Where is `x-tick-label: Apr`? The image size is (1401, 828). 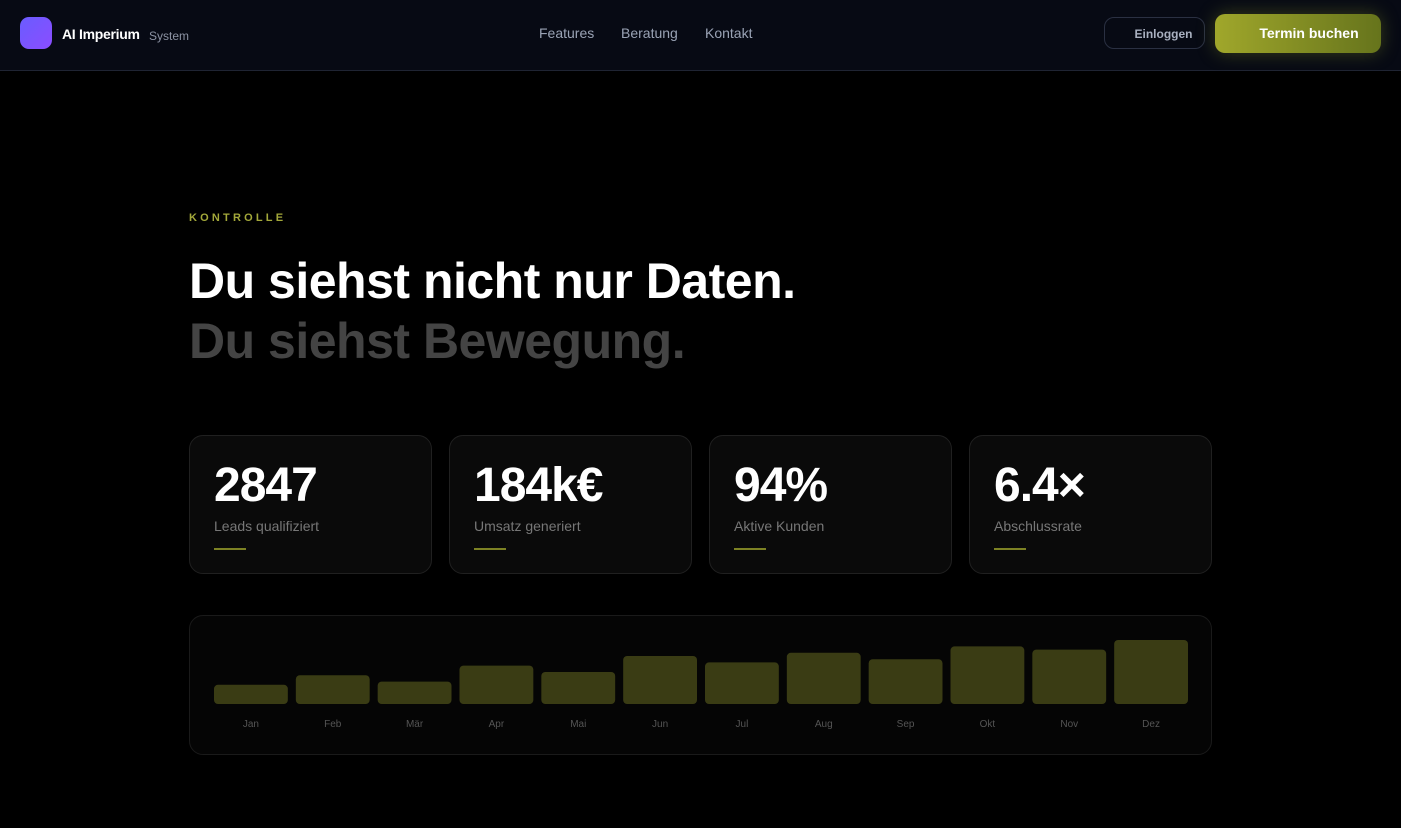
x-tick-label: Apr is located at coordinates (497, 724).